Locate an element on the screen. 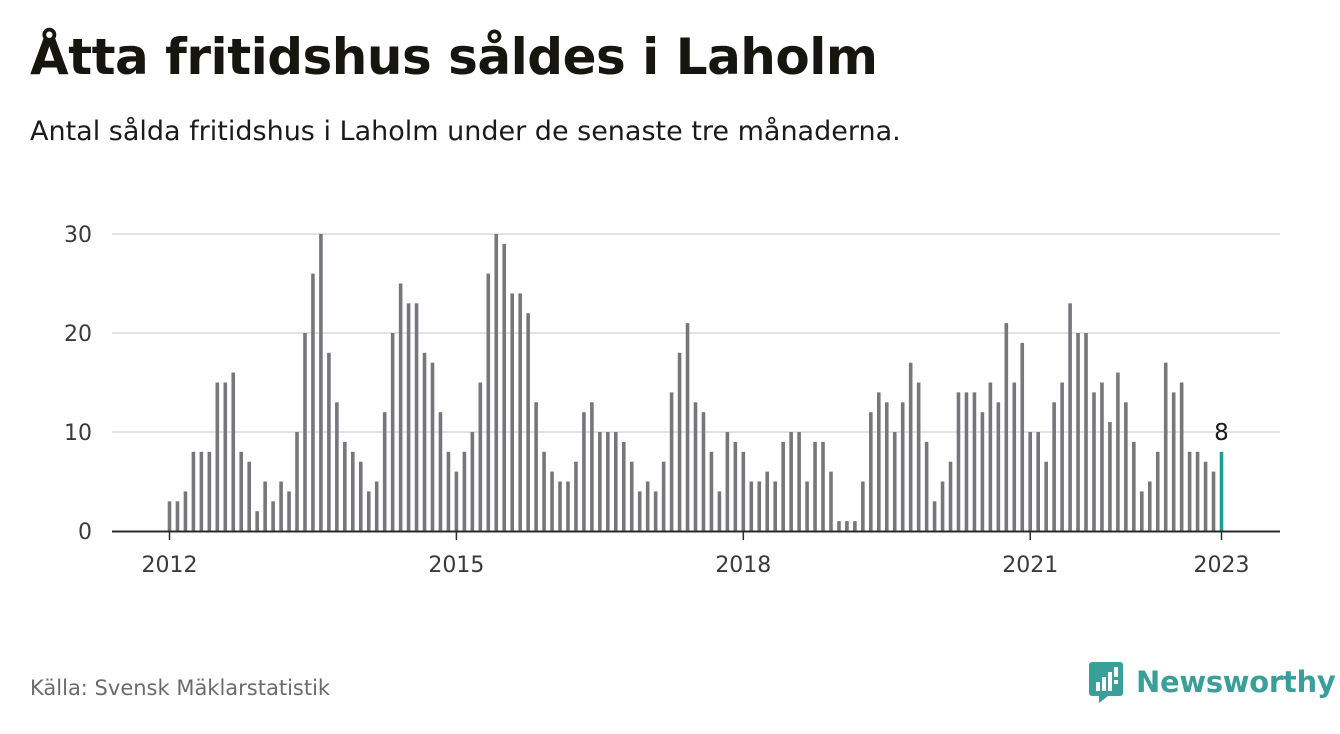 The image size is (1340, 734). x-tick-label: 2023 is located at coordinates (1222, 565).